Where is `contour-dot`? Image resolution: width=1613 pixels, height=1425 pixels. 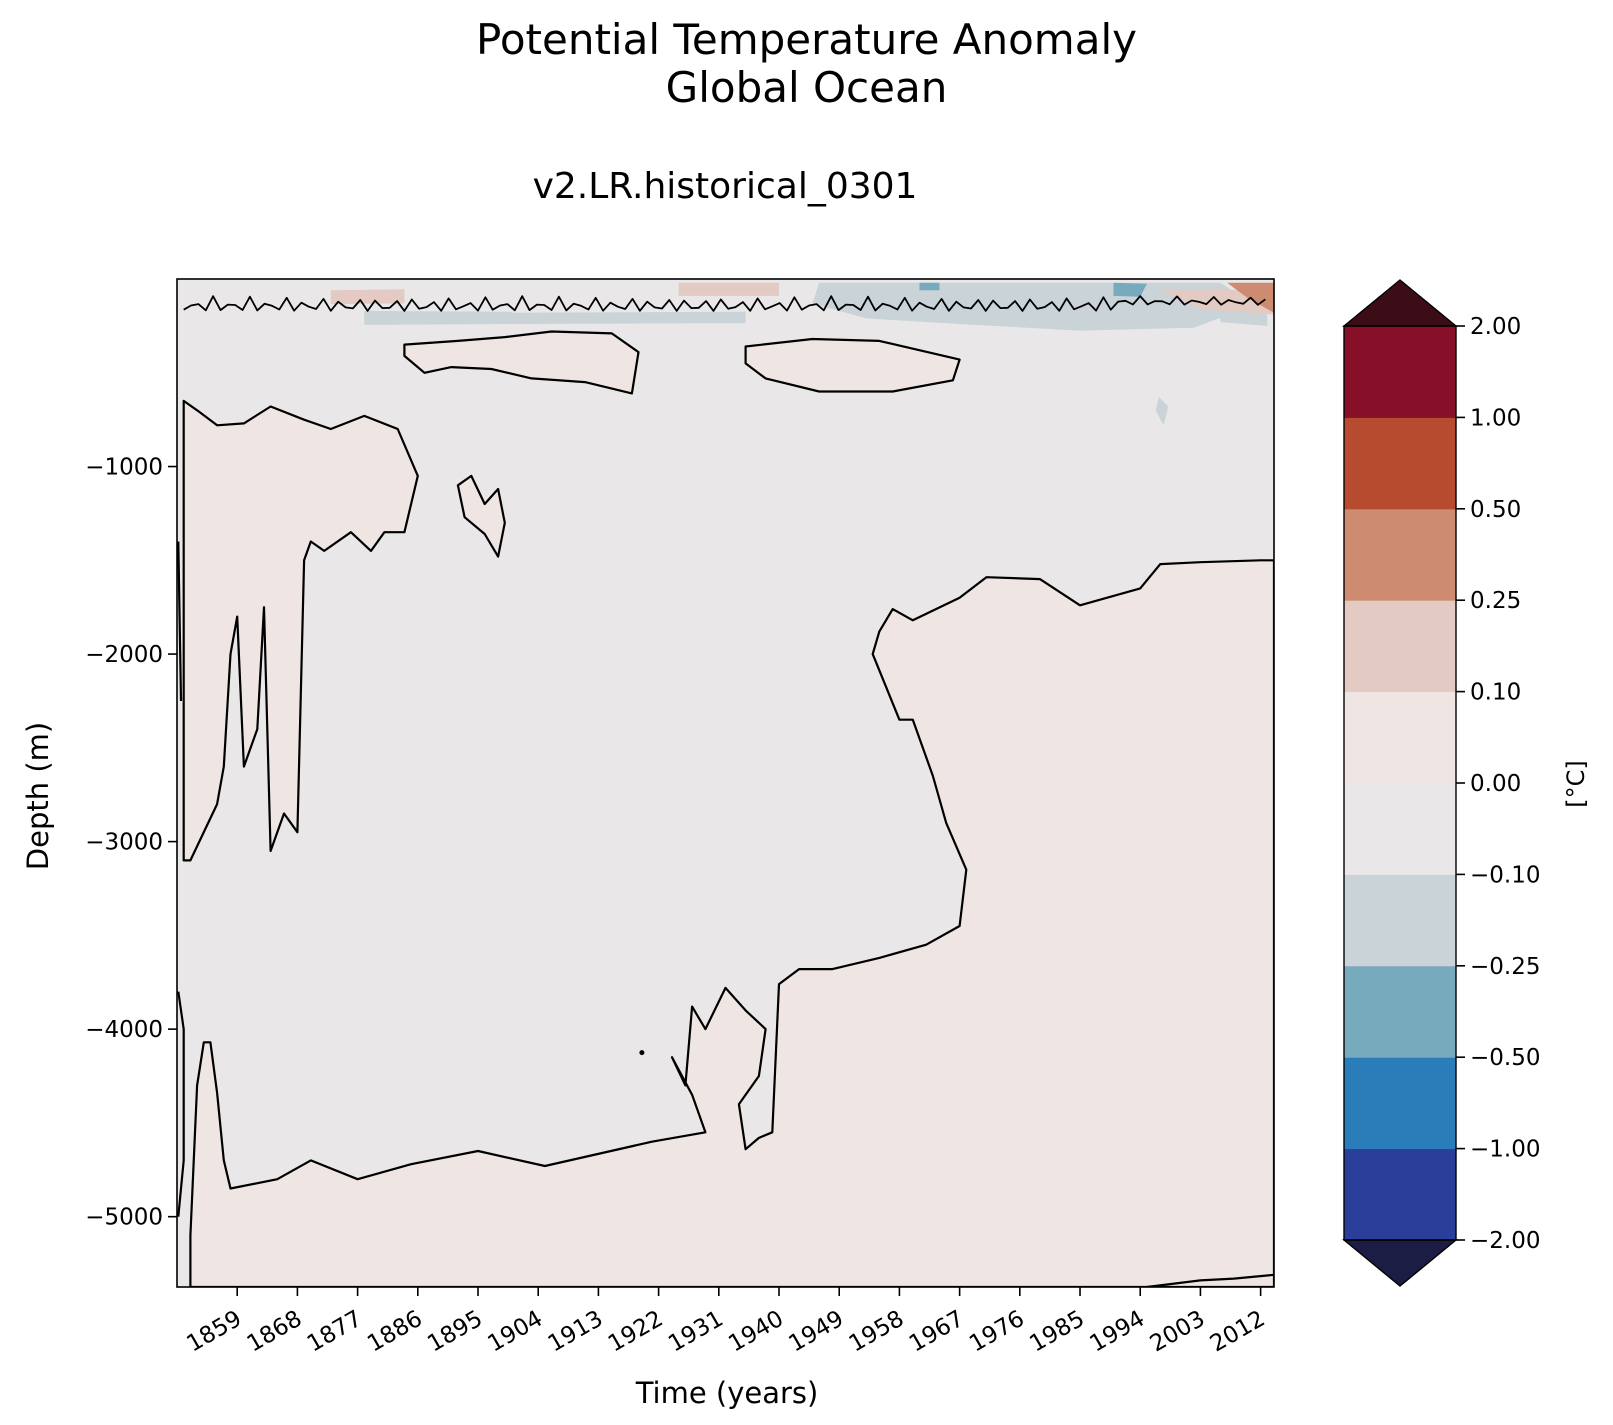
contour-dot is located at coordinates (642, 1053).